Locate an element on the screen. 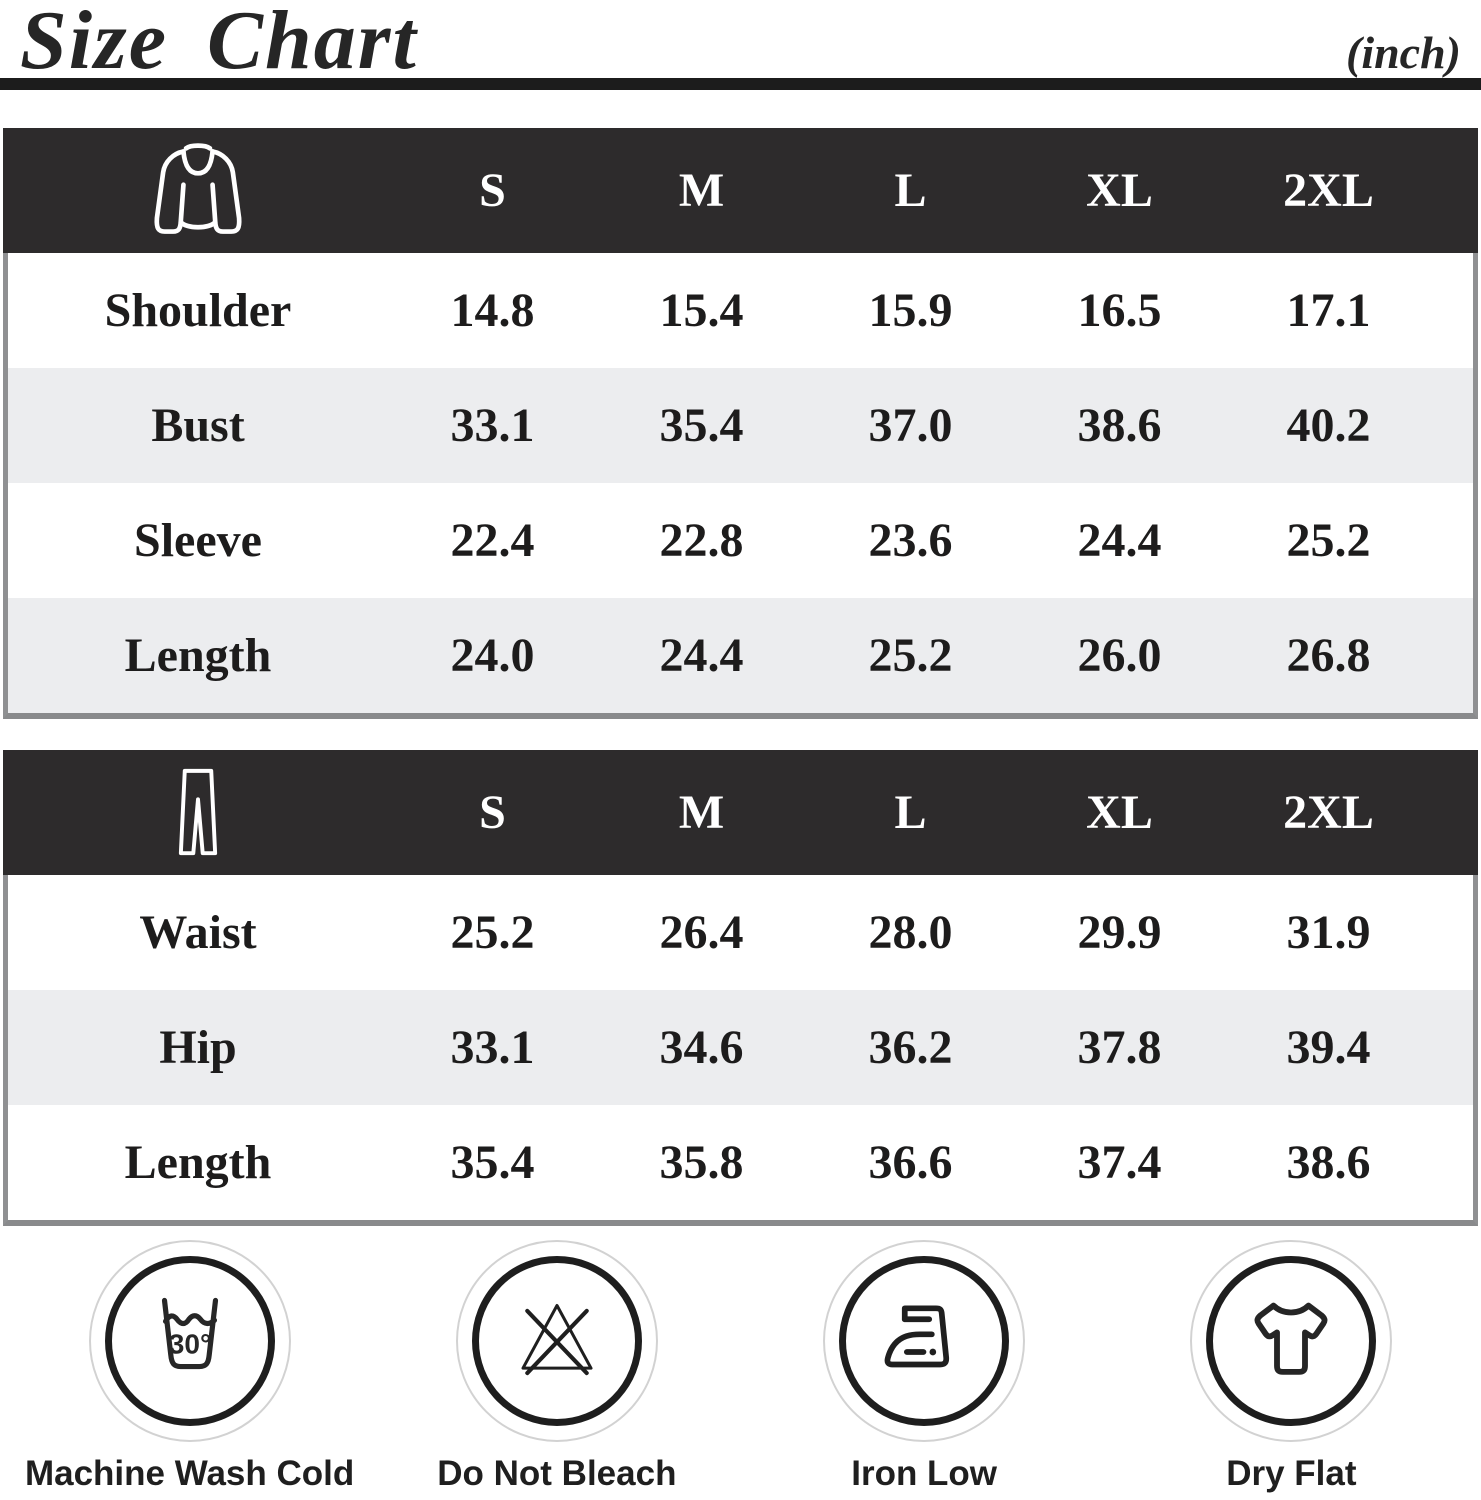 The height and width of the screenshot is (1500, 1481). machine-wash-cold-icon: 30° is located at coordinates (190, 1341).